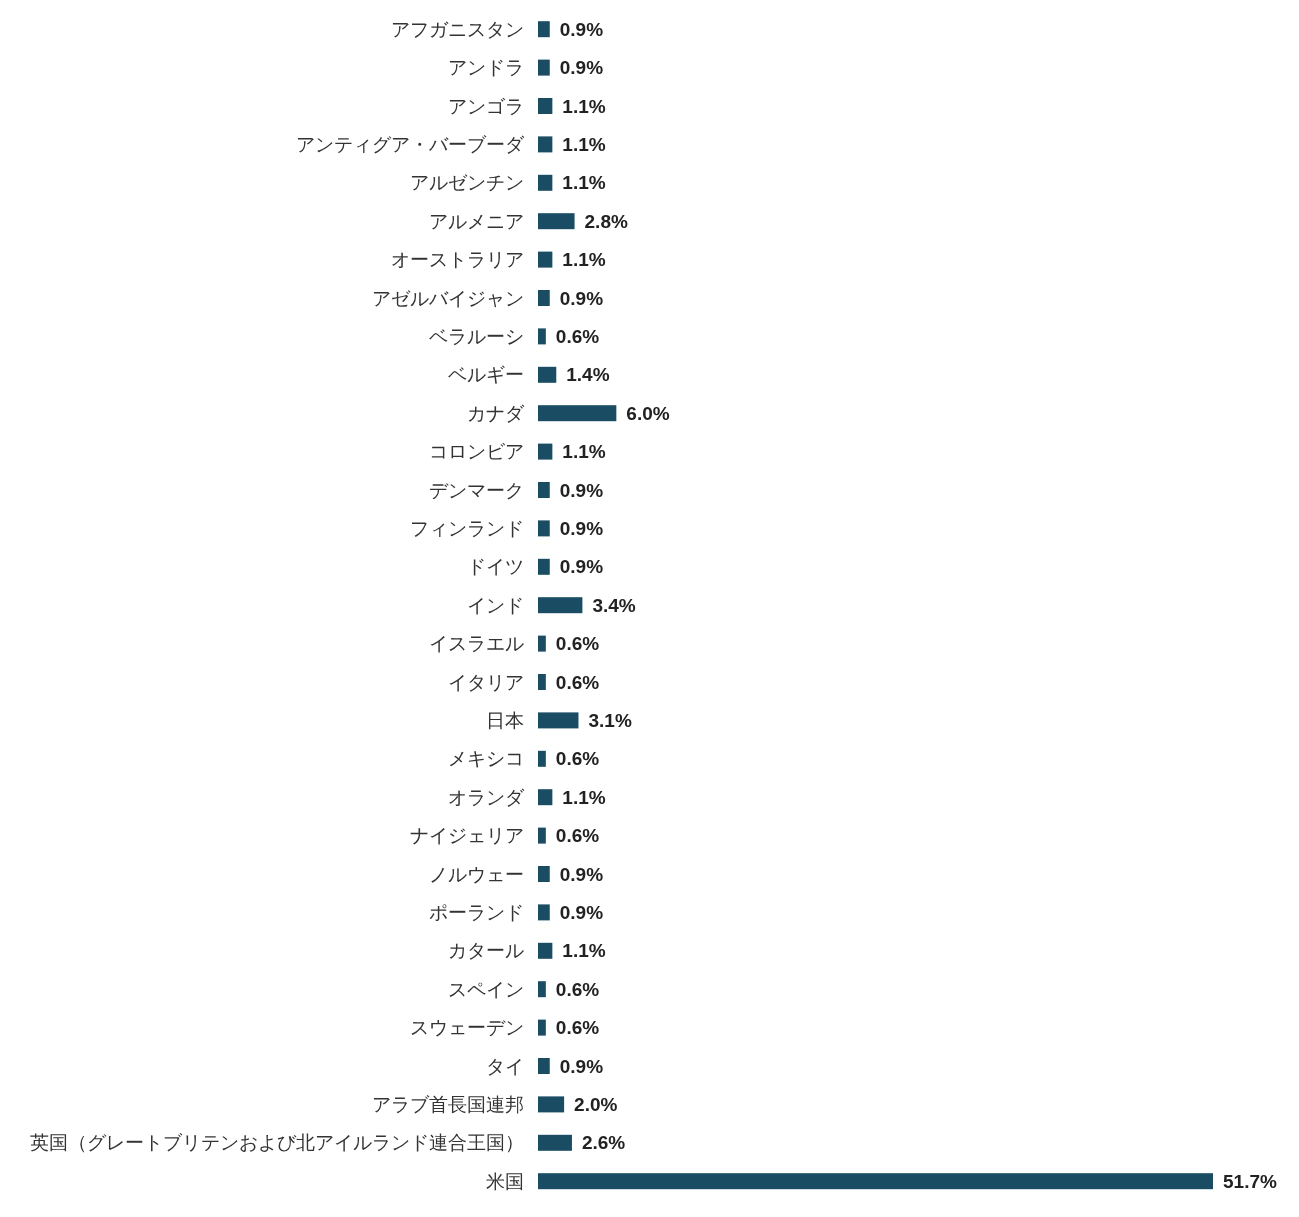 The height and width of the screenshot is (1217, 1299). What do you see at coordinates (486, 988) in the screenshot?
I see `y-tick-label: スペイン` at bounding box center [486, 988].